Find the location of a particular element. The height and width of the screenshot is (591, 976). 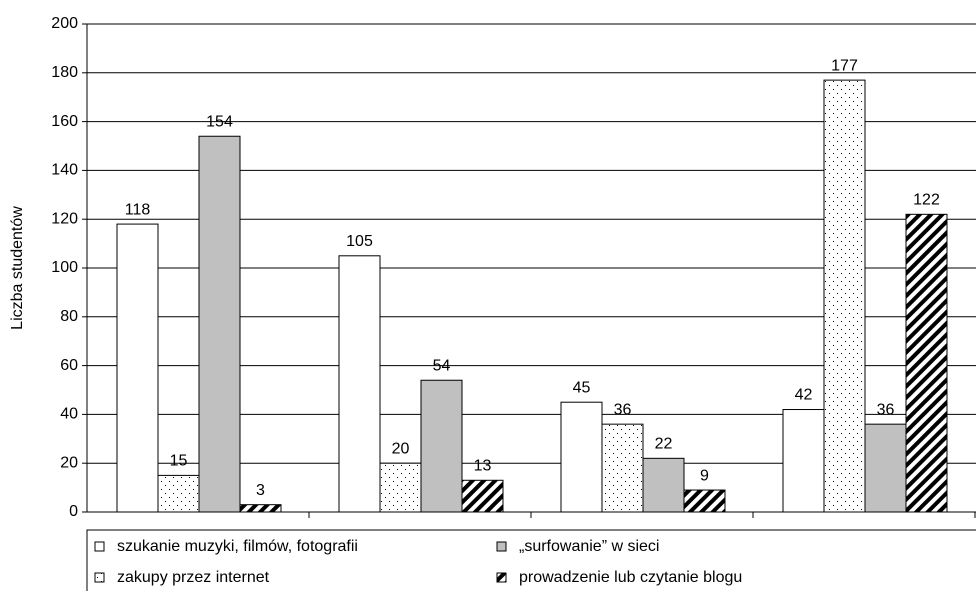

legend-box is located at coordinates (531, 560).